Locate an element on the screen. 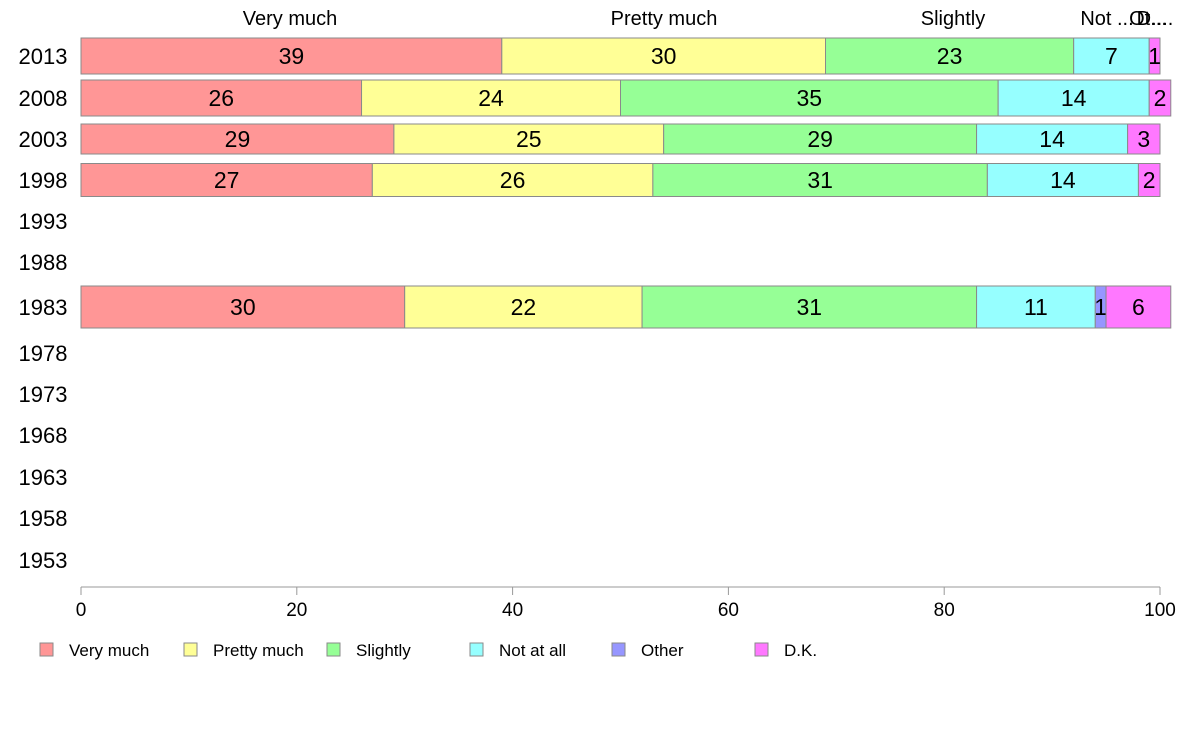  data-label-2008-very-much: 26 is located at coordinates (221, 98).